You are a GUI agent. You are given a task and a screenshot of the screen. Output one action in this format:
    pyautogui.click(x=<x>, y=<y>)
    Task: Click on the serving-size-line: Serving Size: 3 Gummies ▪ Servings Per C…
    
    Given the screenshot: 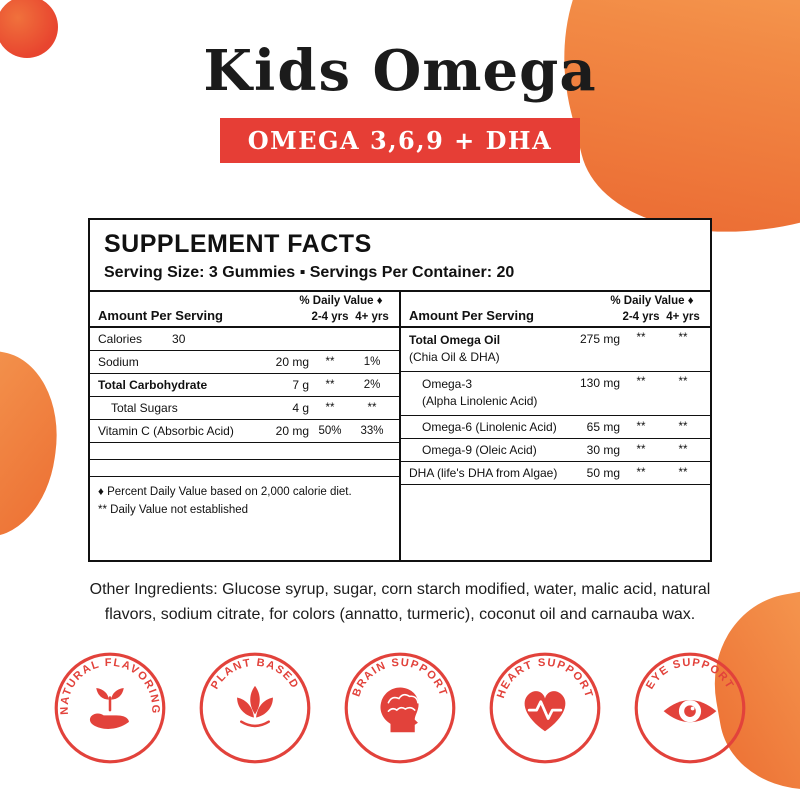 What is the action you would take?
    pyautogui.click(x=309, y=272)
    